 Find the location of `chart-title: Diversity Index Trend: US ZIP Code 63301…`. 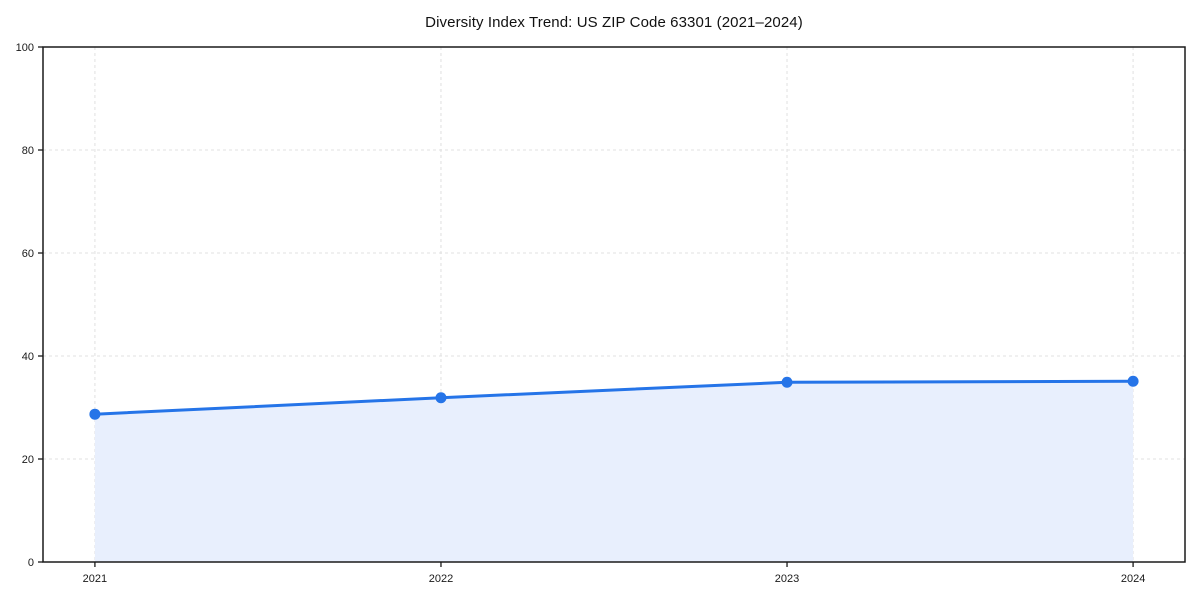

chart-title: Diversity Index Trend: US ZIP Code 63301… is located at coordinates (614, 22).